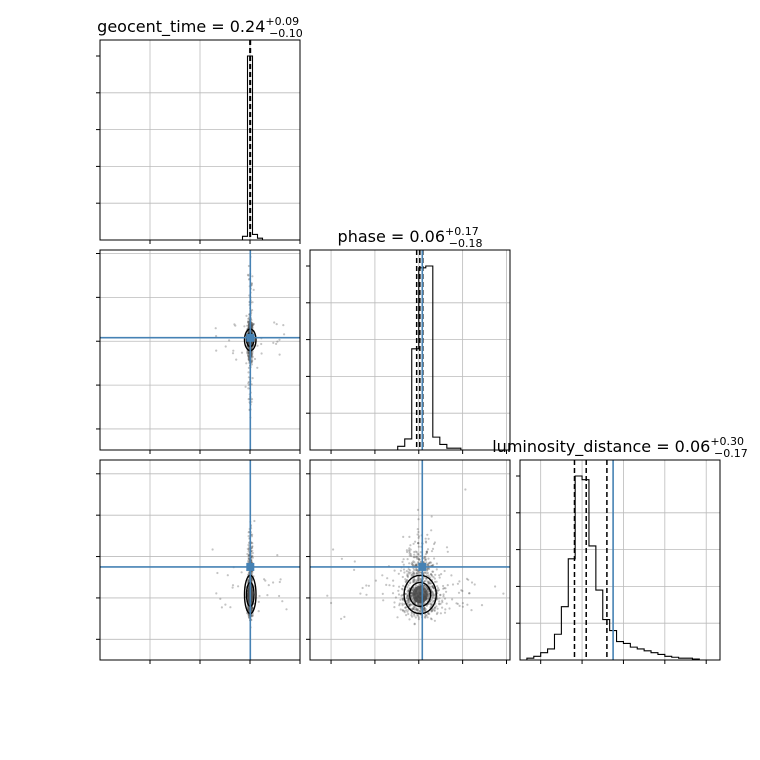  Describe the element at coordinates (620, 560) in the screenshot. I see `panel-frame` at that location.